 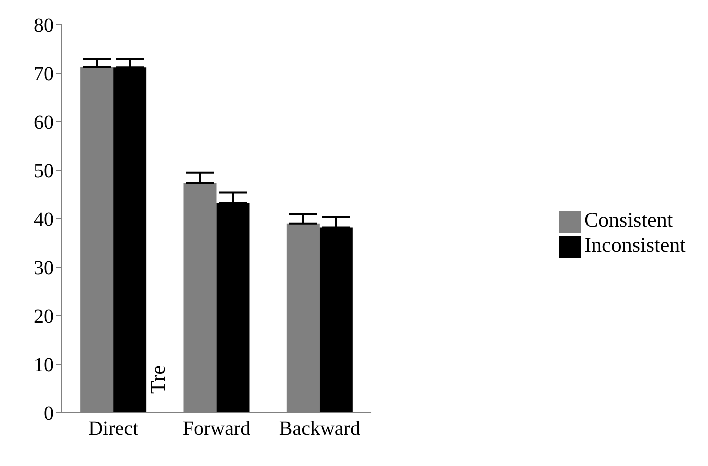 I want to click on y-tick-label: 80, so click(x=44, y=26).